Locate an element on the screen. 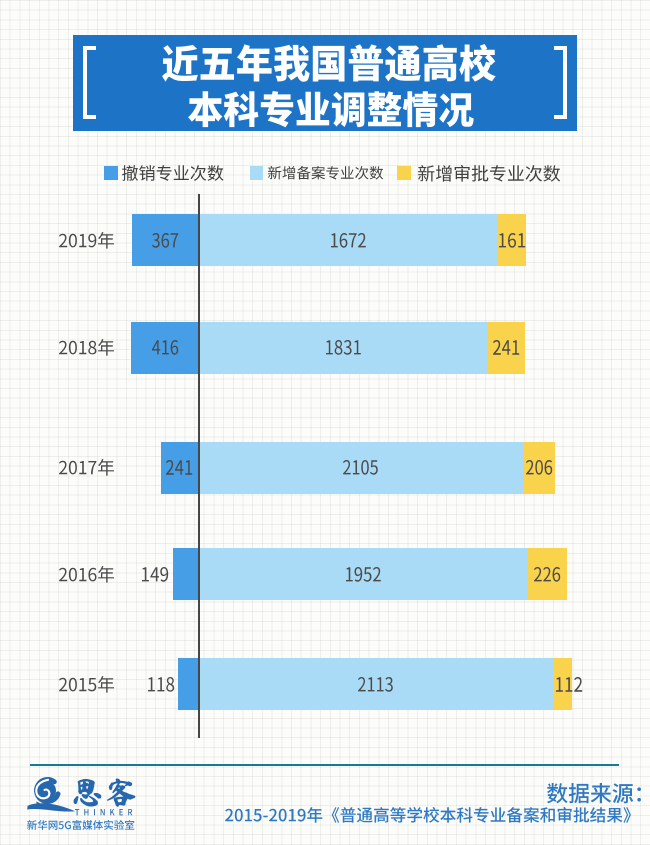 This screenshot has height=845, width=650. page-title-line1: 近五年我国普通高校 is located at coordinates (329, 63).